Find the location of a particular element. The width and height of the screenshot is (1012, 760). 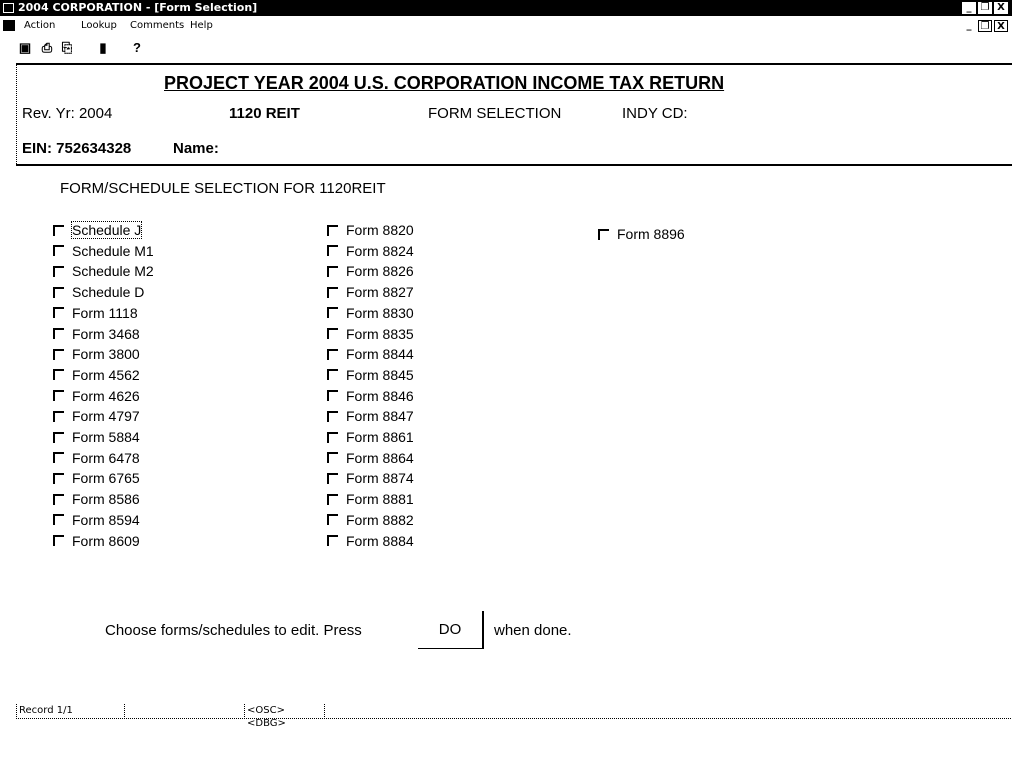

form-checkbox: Form 8845 is located at coordinates (370, 375).